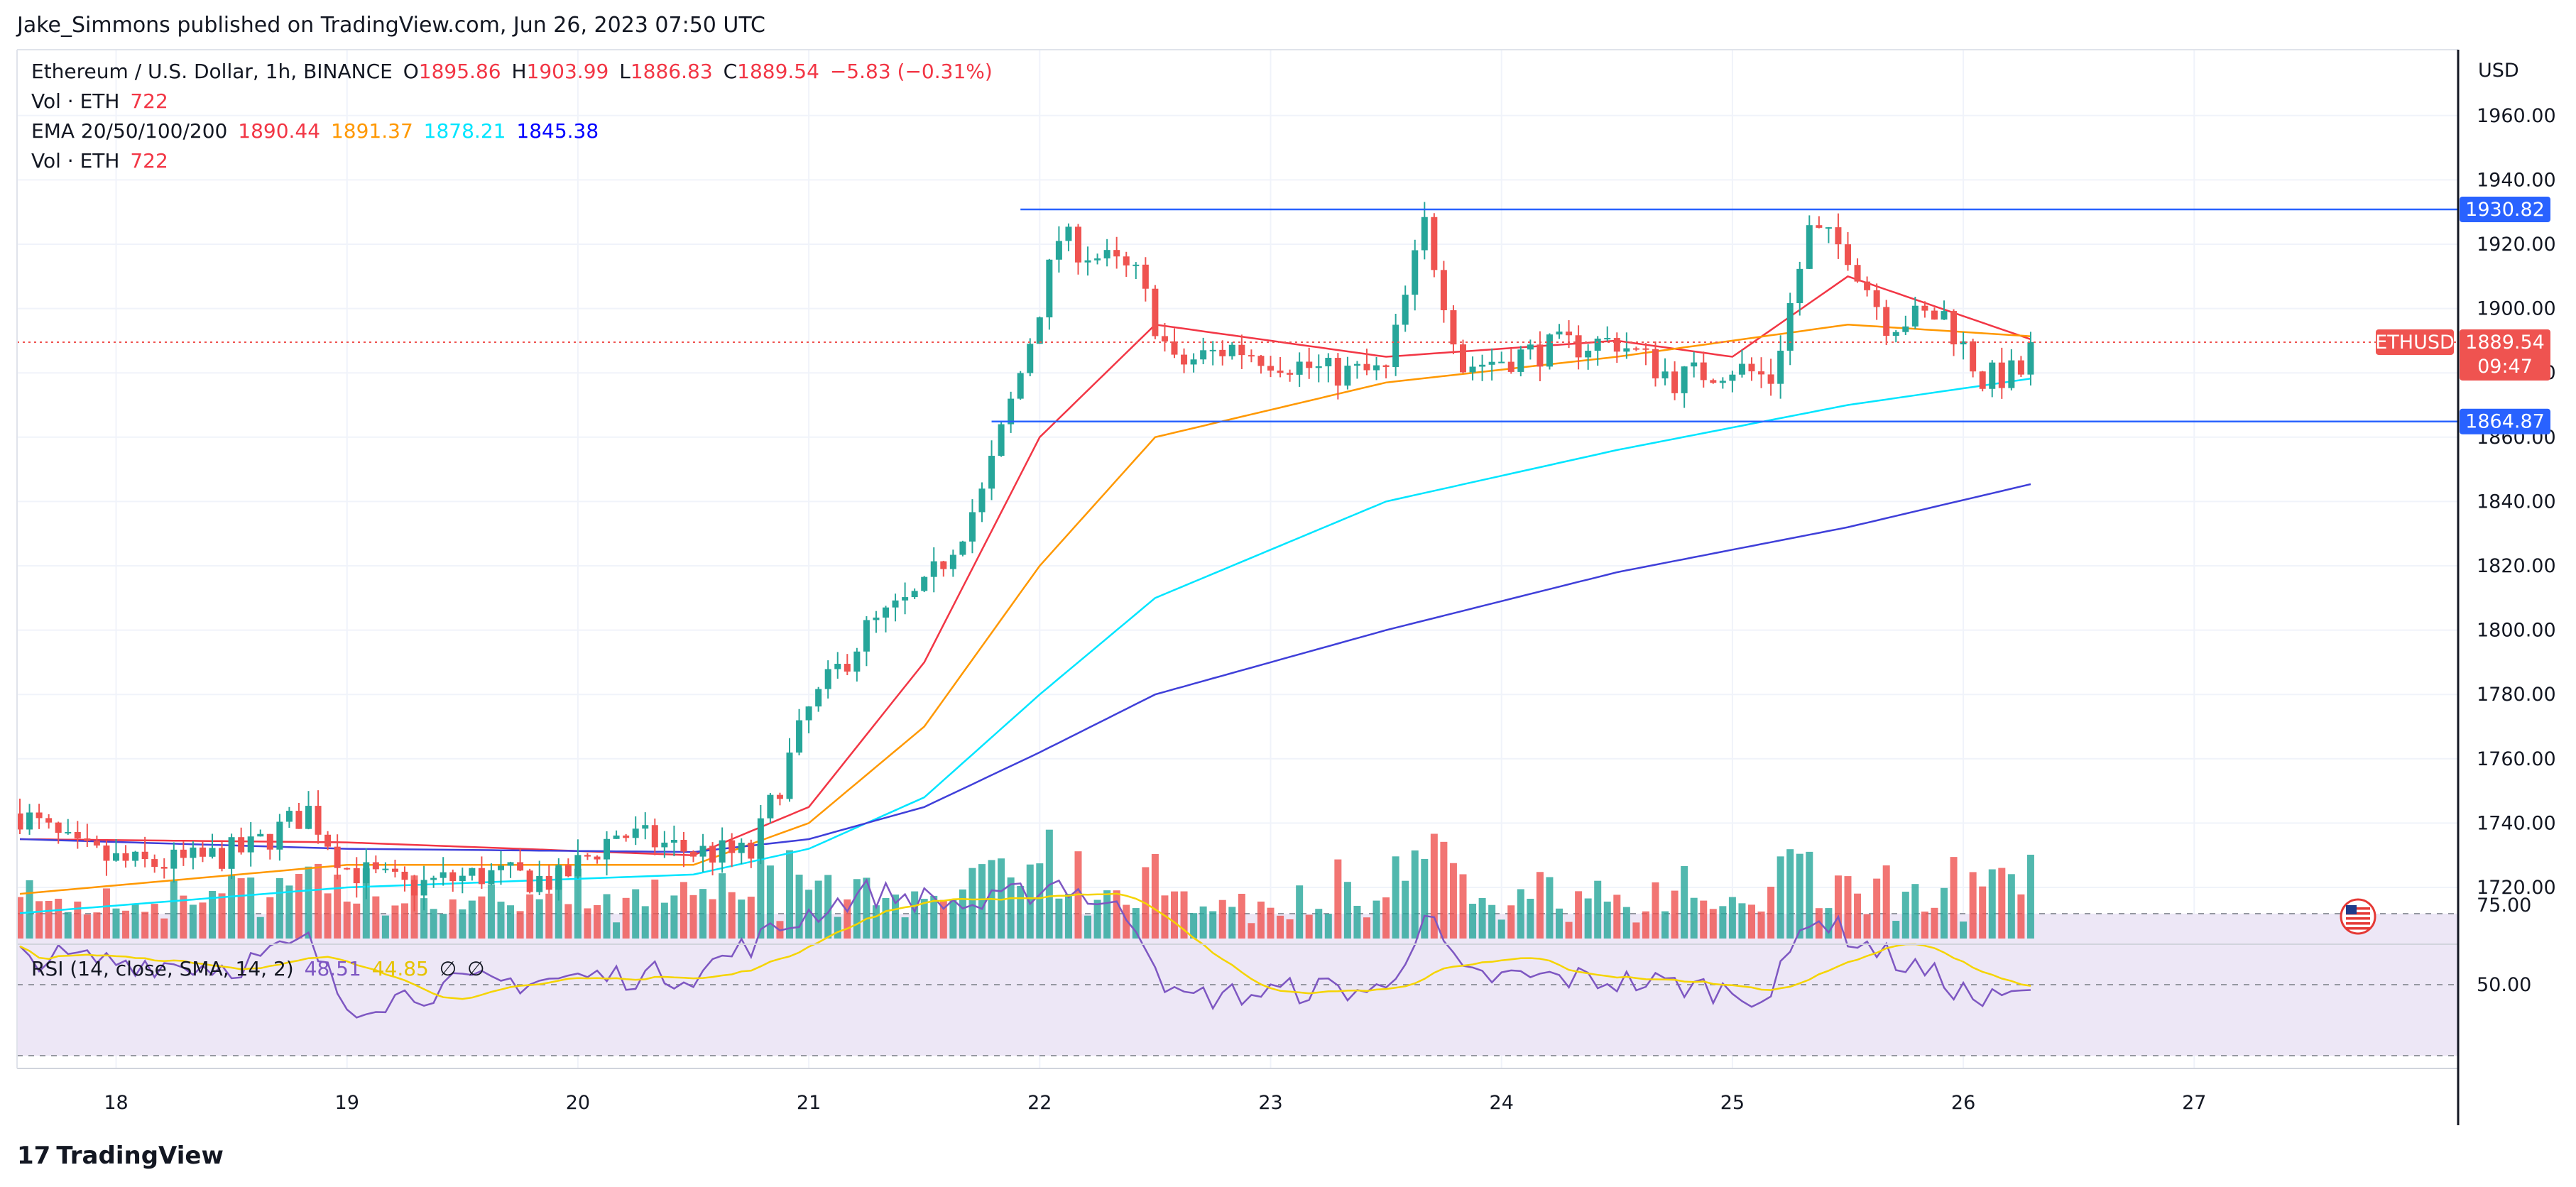  What do you see at coordinates (911, 71) in the screenshot?
I see `legend-change: −5.83 (−0.31%)` at bounding box center [911, 71].